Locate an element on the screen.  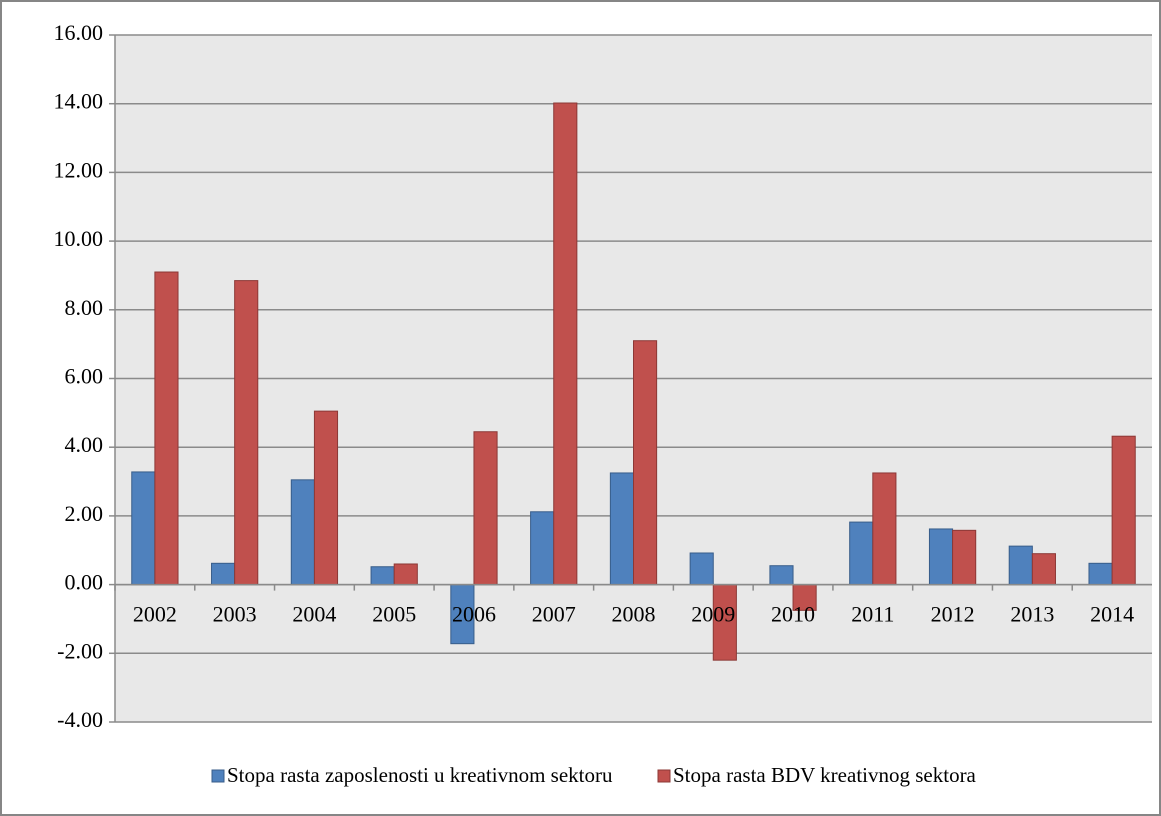
y-tick-label: 6.00 is located at coordinates (84, 376).